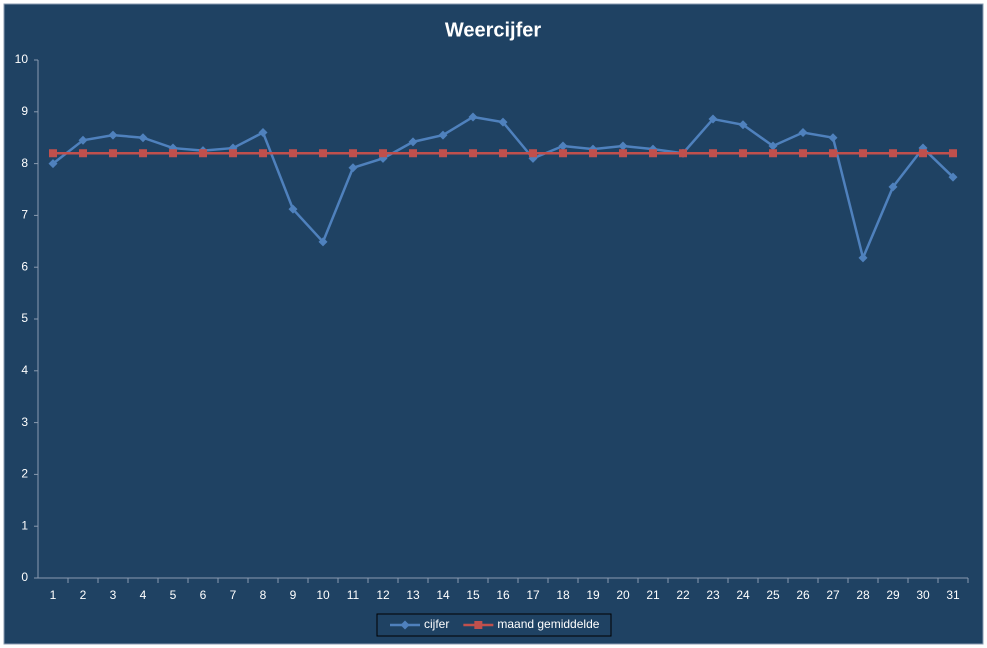 Image resolution: width=987 pixels, height=648 pixels. What do you see at coordinates (773, 595) in the screenshot?
I see `x-tick-label: 25` at bounding box center [773, 595].